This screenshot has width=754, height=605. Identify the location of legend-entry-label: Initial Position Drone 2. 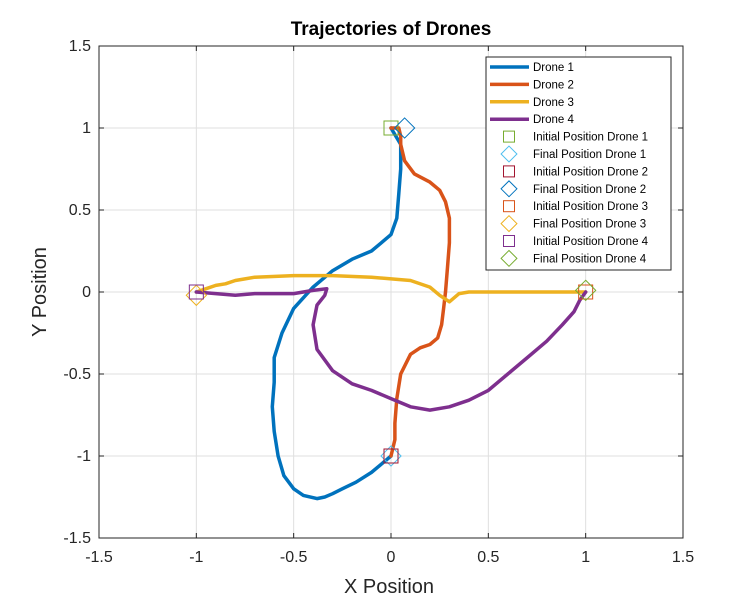
(590, 172).